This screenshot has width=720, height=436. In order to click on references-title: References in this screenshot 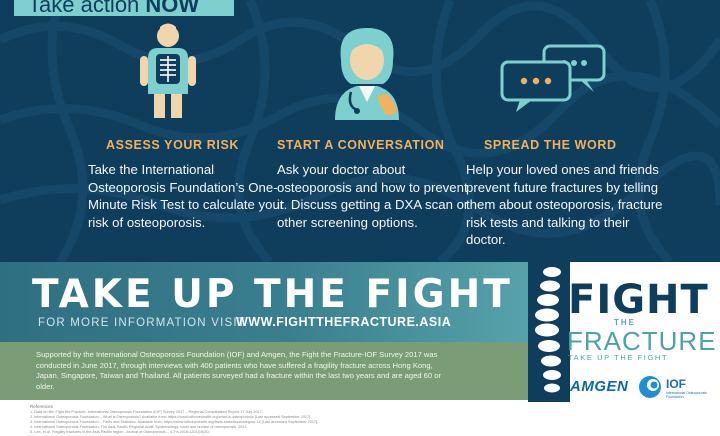, I will do `click(42, 406)`.